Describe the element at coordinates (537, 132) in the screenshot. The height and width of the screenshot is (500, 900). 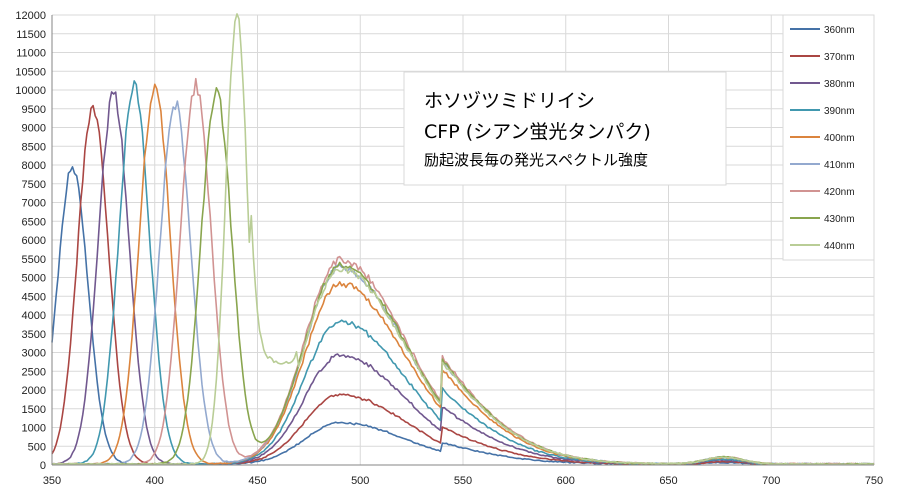
I see `title-line-2: CFP (シアン蛍光タンパク)` at that location.